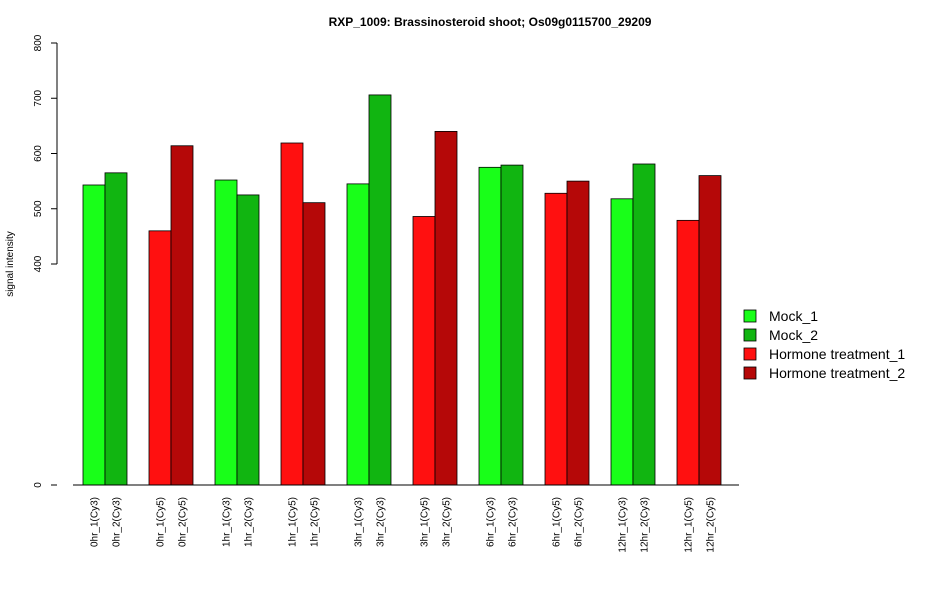 The image size is (950, 600). I want to click on x-tick-label: 12hr_2(Cy5), so click(711, 525).